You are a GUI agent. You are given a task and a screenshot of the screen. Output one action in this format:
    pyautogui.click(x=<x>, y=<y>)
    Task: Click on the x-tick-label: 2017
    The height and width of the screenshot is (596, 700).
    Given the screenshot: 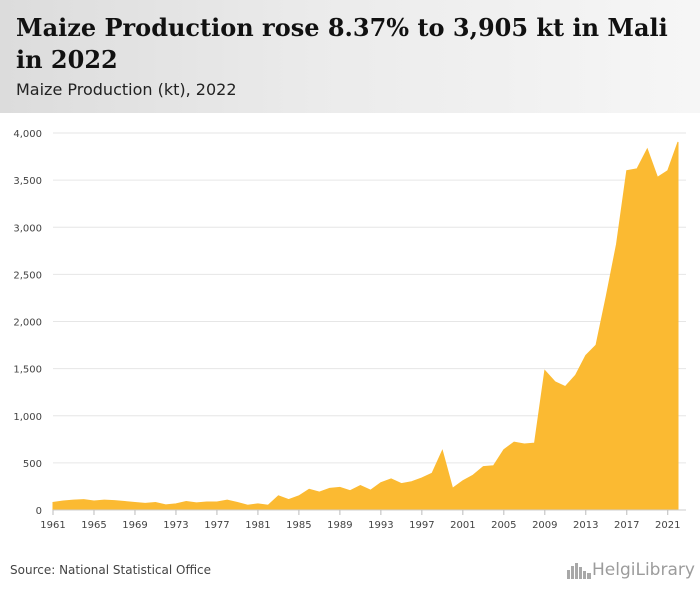 What is the action you would take?
    pyautogui.click(x=626, y=525)
    